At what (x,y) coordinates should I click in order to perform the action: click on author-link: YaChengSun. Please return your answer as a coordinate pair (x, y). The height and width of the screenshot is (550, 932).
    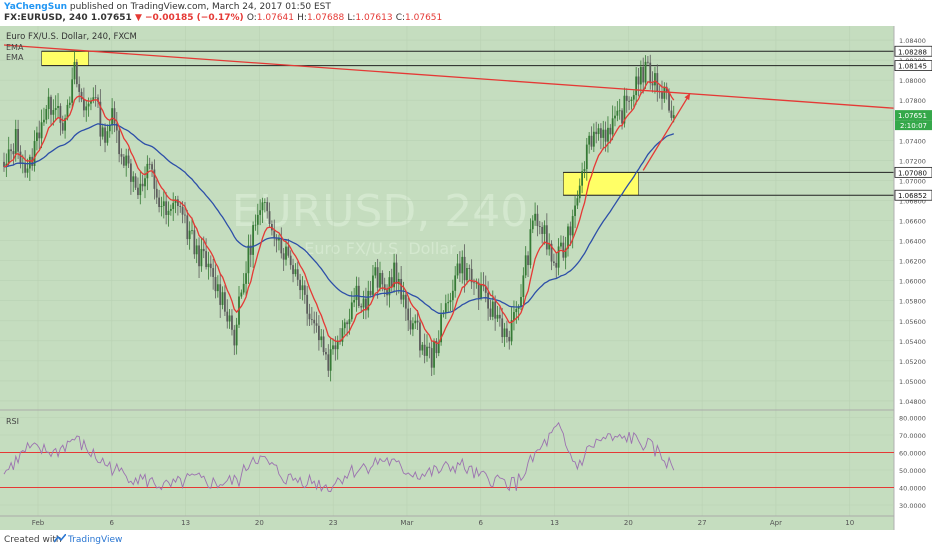
    Looking at the image, I should click on (36, 7).